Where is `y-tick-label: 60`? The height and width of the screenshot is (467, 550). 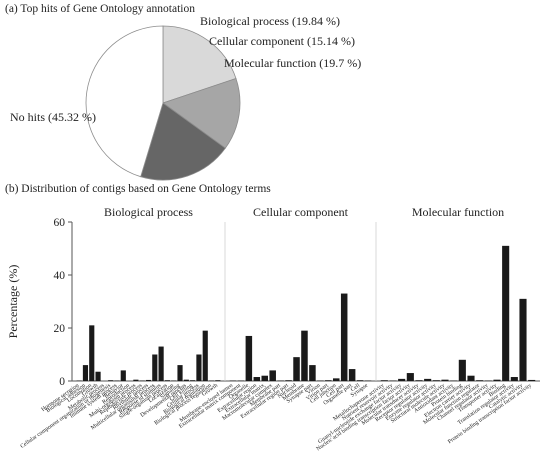
y-tick-label: 60 is located at coordinates (60, 223).